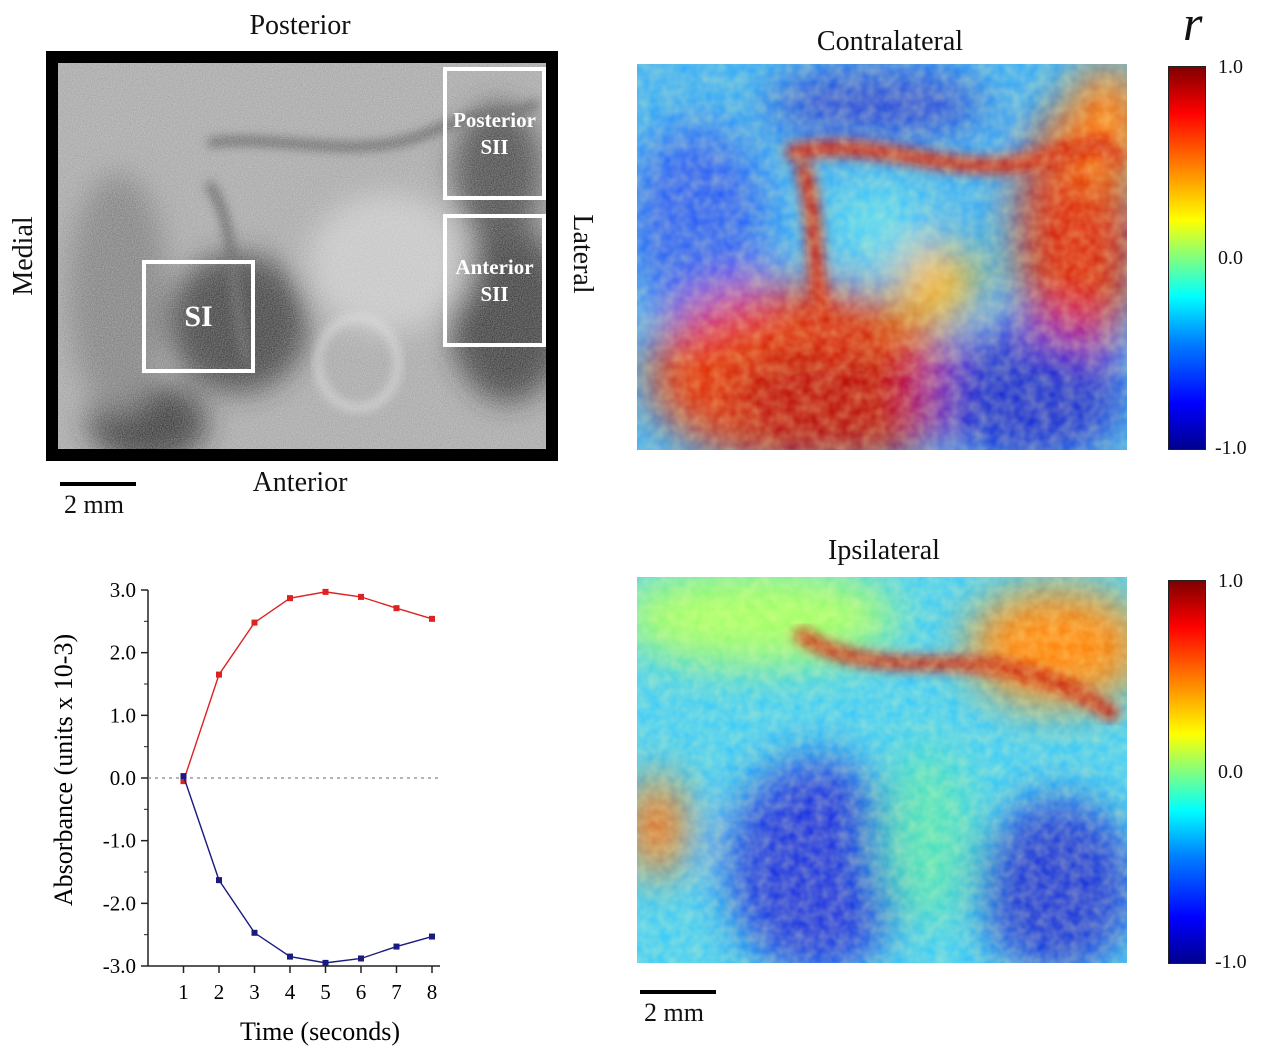 This screenshot has height=1046, width=1263. Describe the element at coordinates (396, 992) in the screenshot. I see `chart-x-tick-label: 7` at that location.